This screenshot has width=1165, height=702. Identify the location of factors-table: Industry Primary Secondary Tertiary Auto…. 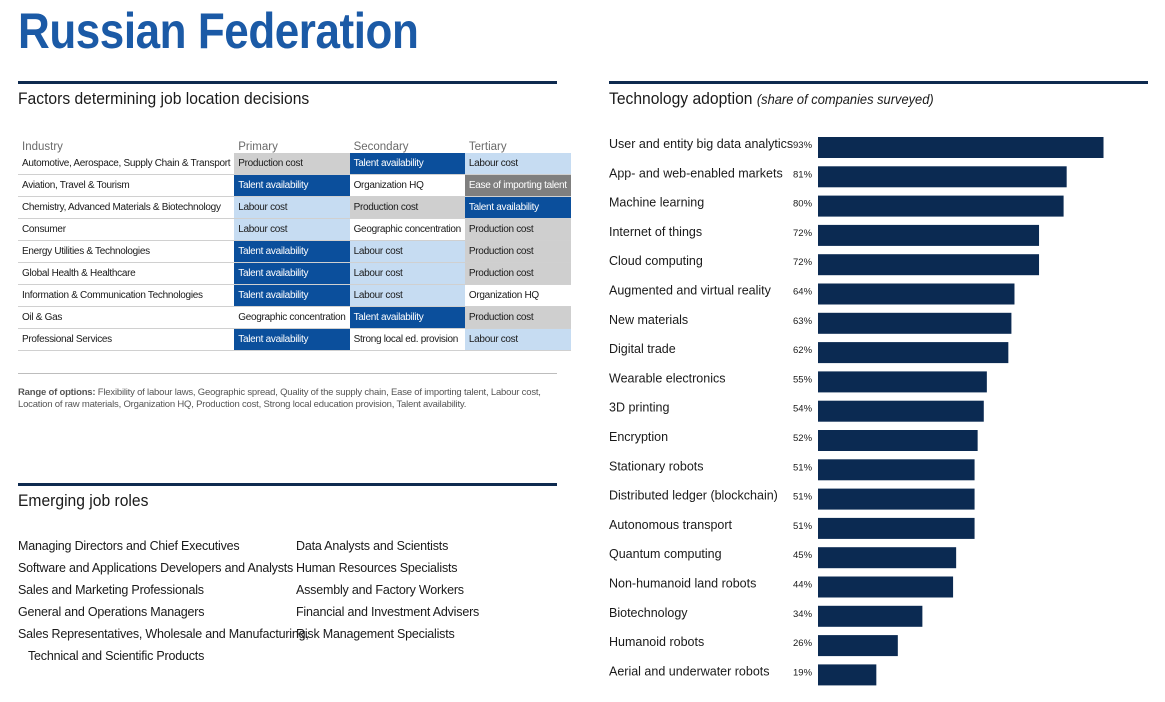
(294, 243).